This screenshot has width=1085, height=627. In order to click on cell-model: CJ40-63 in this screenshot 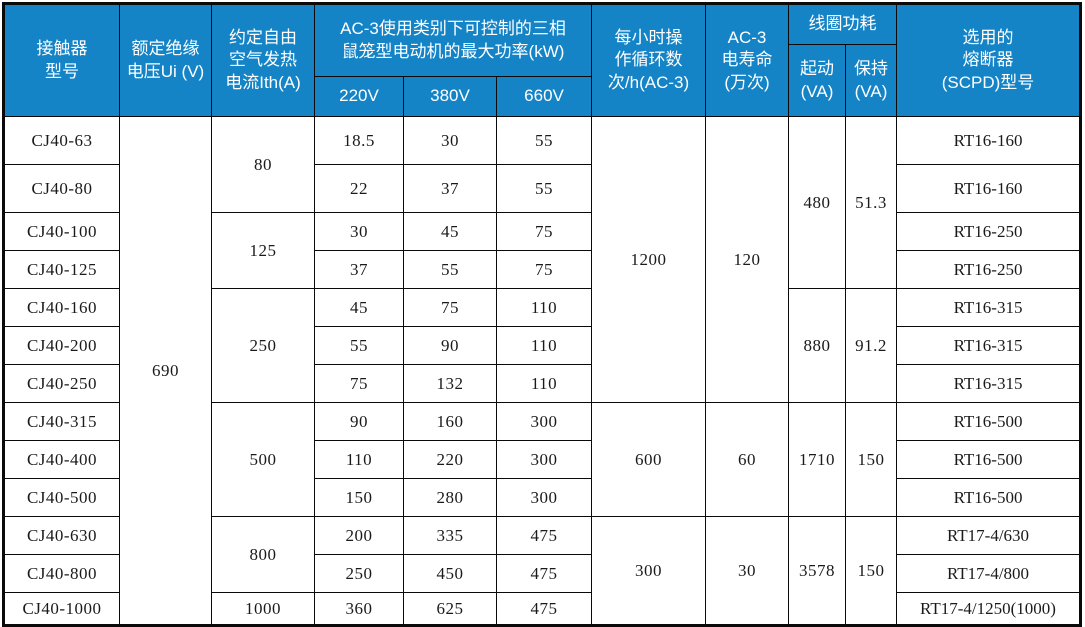, I will do `click(61, 140)`.